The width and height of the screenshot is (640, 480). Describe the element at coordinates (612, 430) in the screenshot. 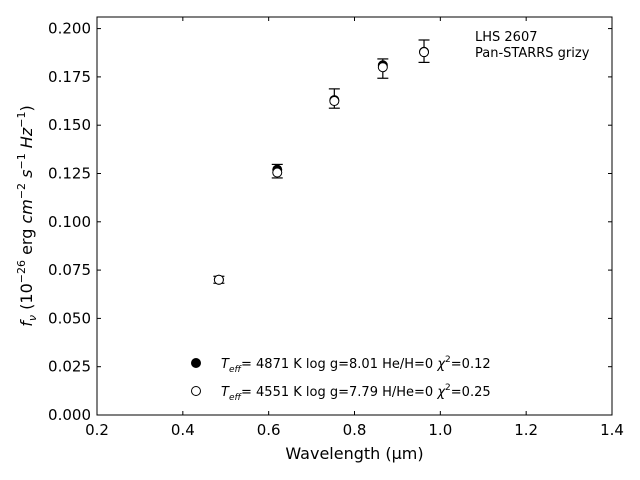

I see `x-tick-label: 1.4` at that location.